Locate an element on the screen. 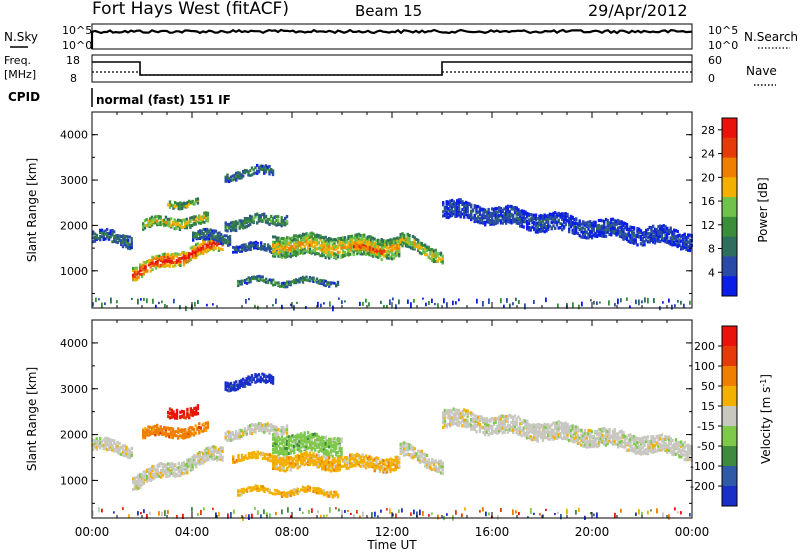  freq-tick-bottom: 8 is located at coordinates (73, 78).